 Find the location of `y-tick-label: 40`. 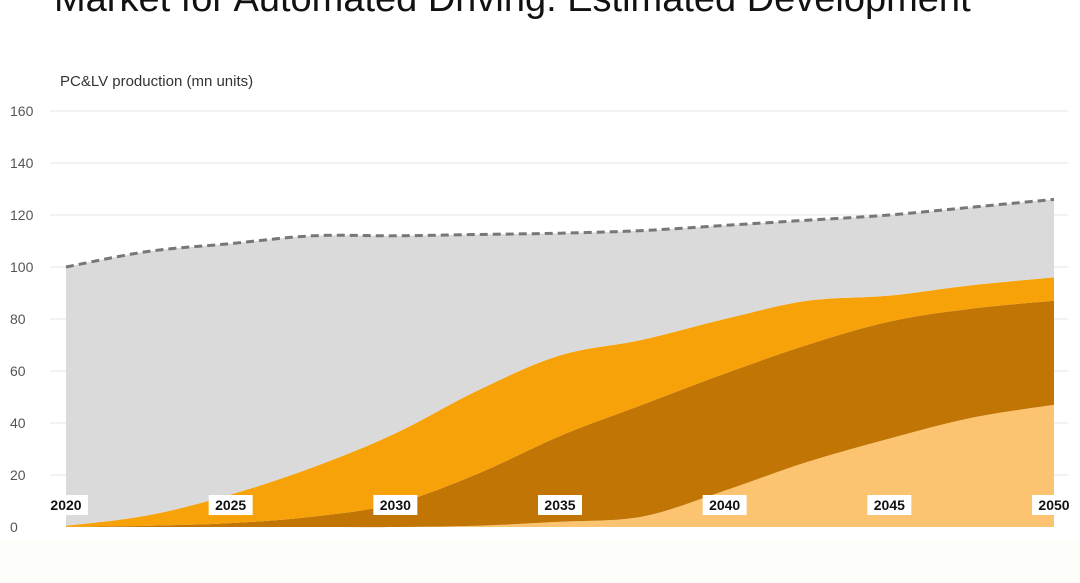

y-tick-label: 40 is located at coordinates (18, 423).